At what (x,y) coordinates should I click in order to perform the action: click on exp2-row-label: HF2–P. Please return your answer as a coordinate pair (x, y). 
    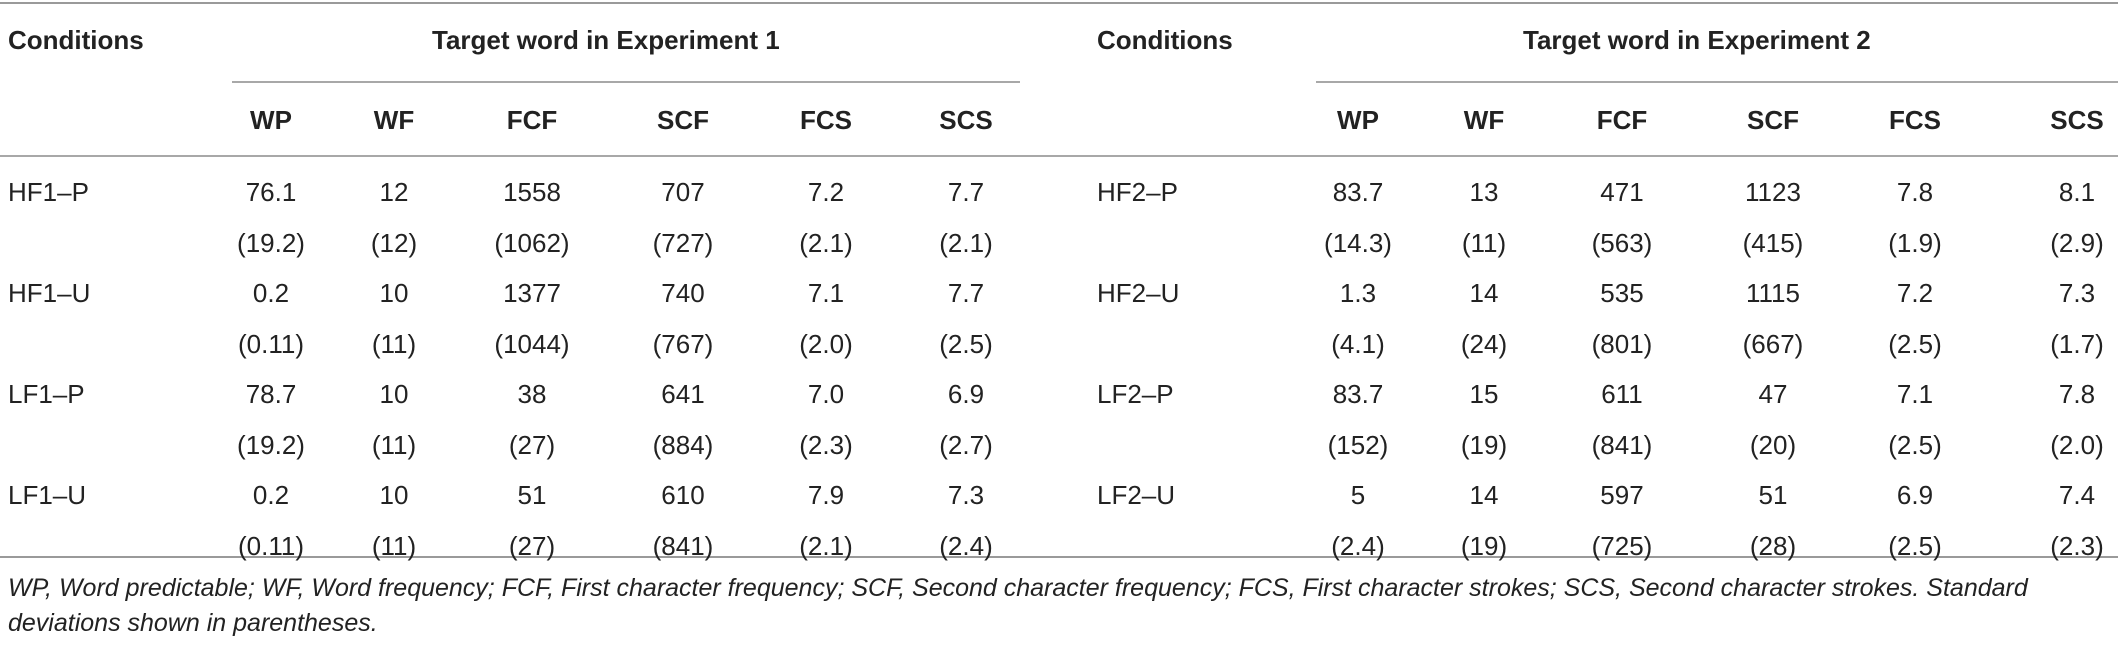
    Looking at the image, I should click on (1137, 192).